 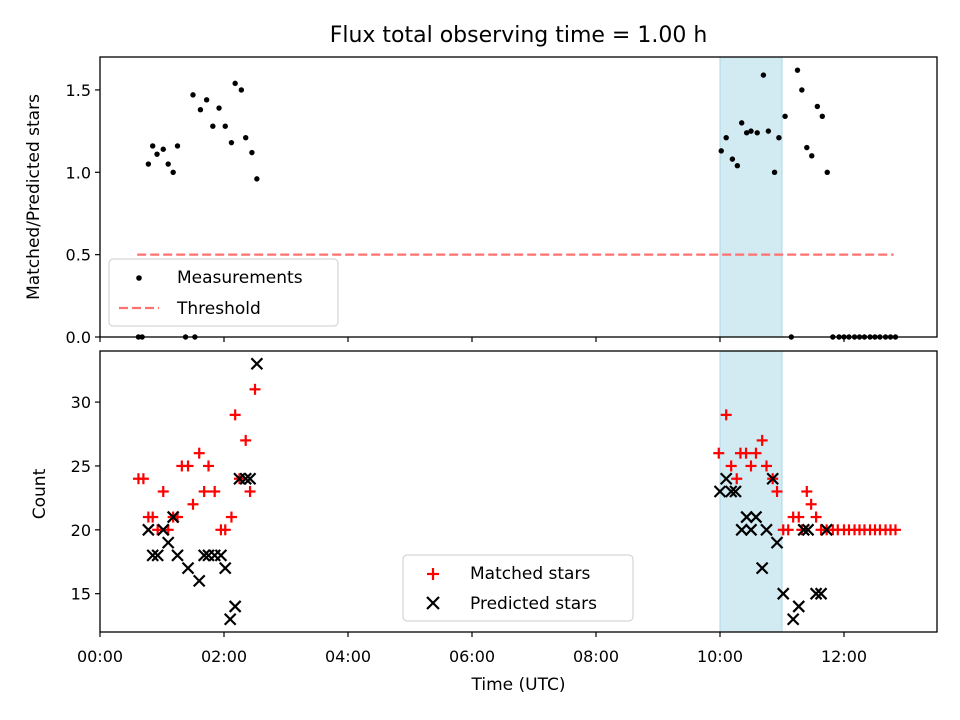 I want to click on ratio-y-tick-label: 0.5, so click(x=78, y=255).